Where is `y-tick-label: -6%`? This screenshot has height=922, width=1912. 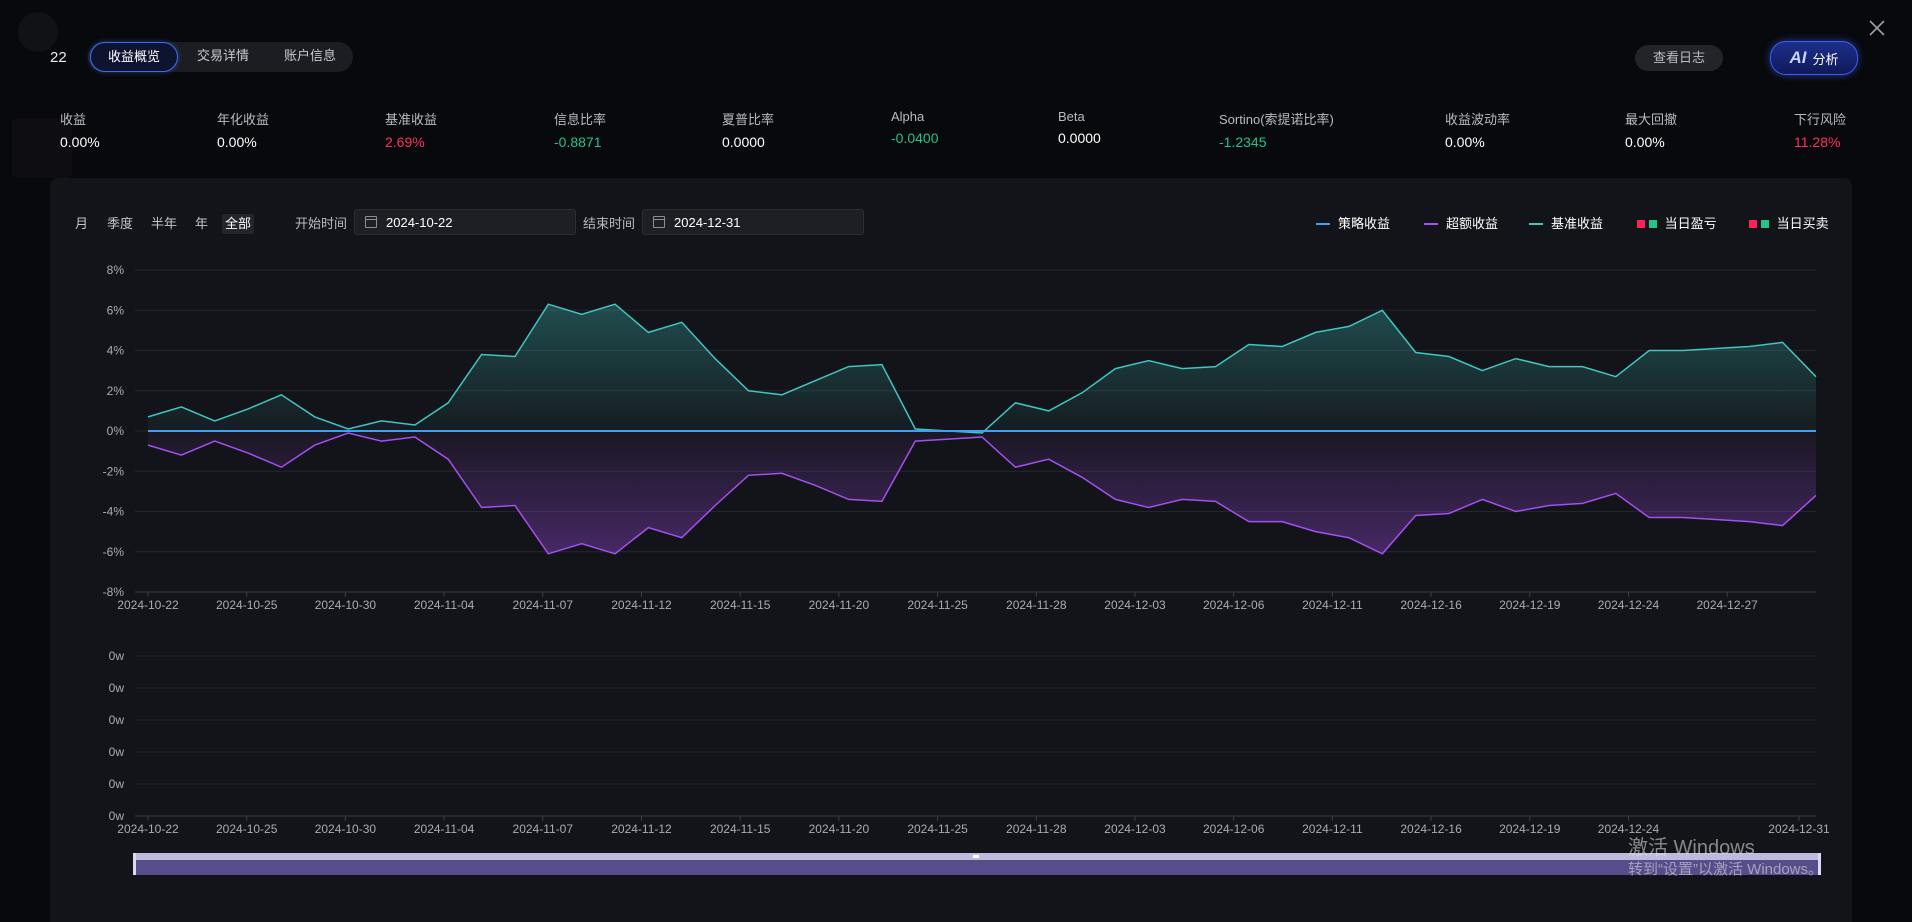
y-tick-label: -6% is located at coordinates (114, 552).